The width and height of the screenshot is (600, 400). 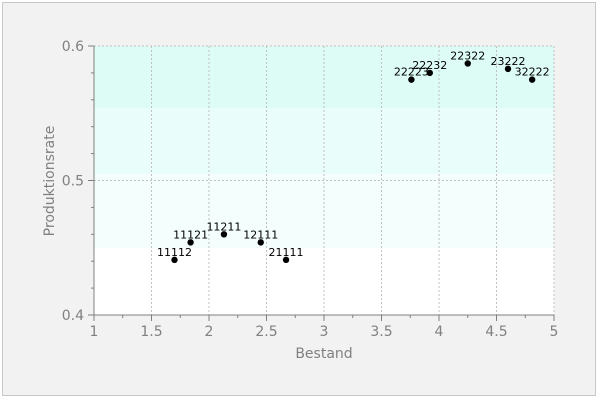 I want to click on data-point-label-22232: 22232, so click(x=429, y=65).